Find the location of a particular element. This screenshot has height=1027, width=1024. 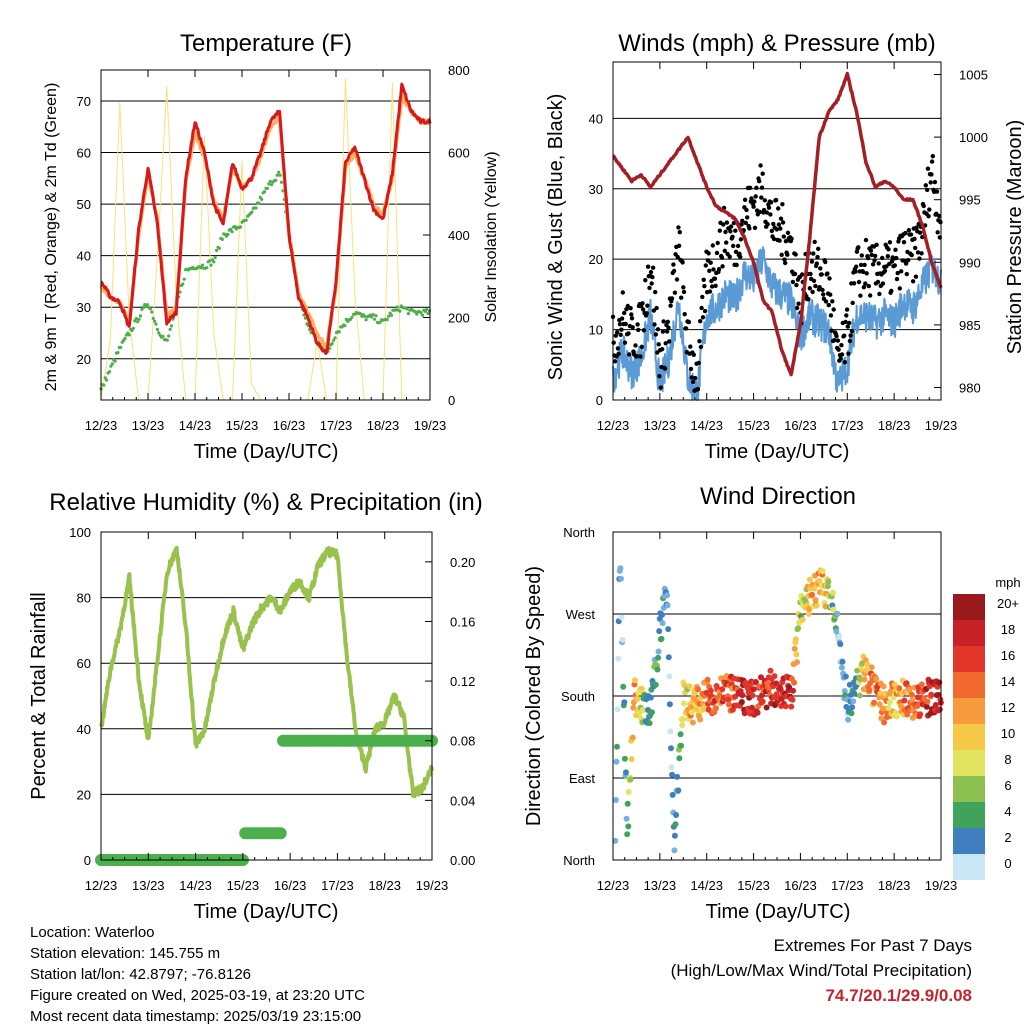

wind-direction-y-label: Direction (Colored By Speed) is located at coordinates (534, 696).